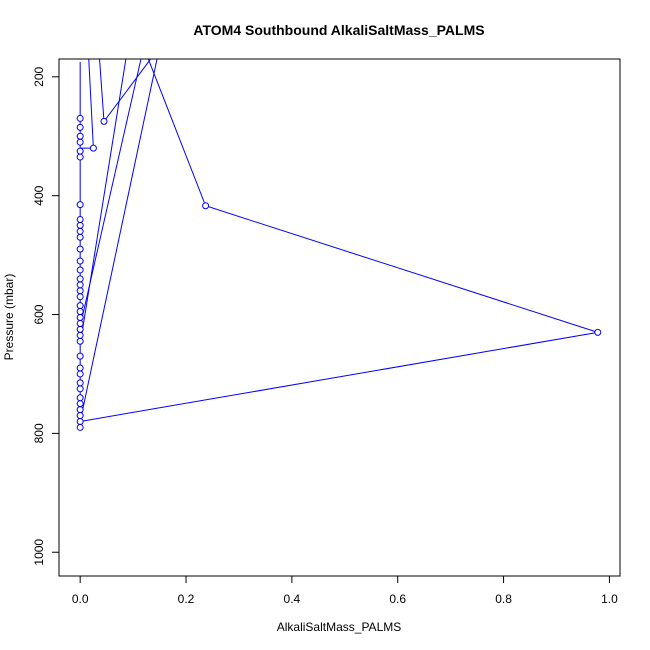 Image resolution: width=650 pixels, height=650 pixels. I want to click on x-tick-label: 0.2, so click(186, 599).